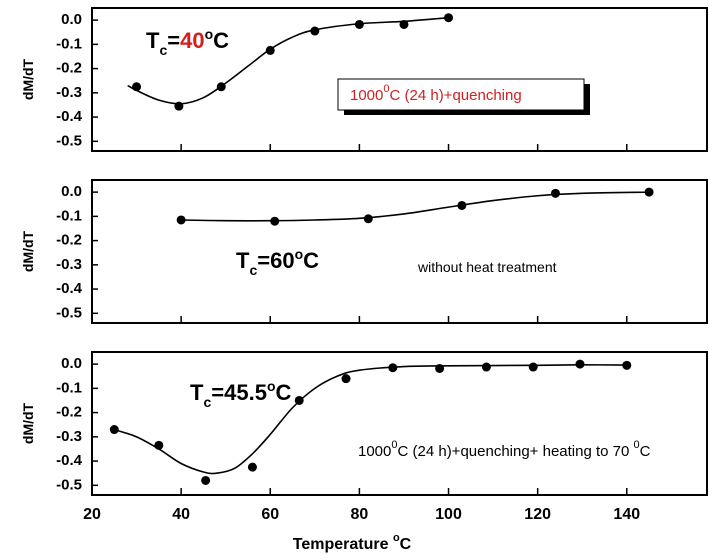  I want to click on tc-label: Tc=60oC, so click(277, 262).